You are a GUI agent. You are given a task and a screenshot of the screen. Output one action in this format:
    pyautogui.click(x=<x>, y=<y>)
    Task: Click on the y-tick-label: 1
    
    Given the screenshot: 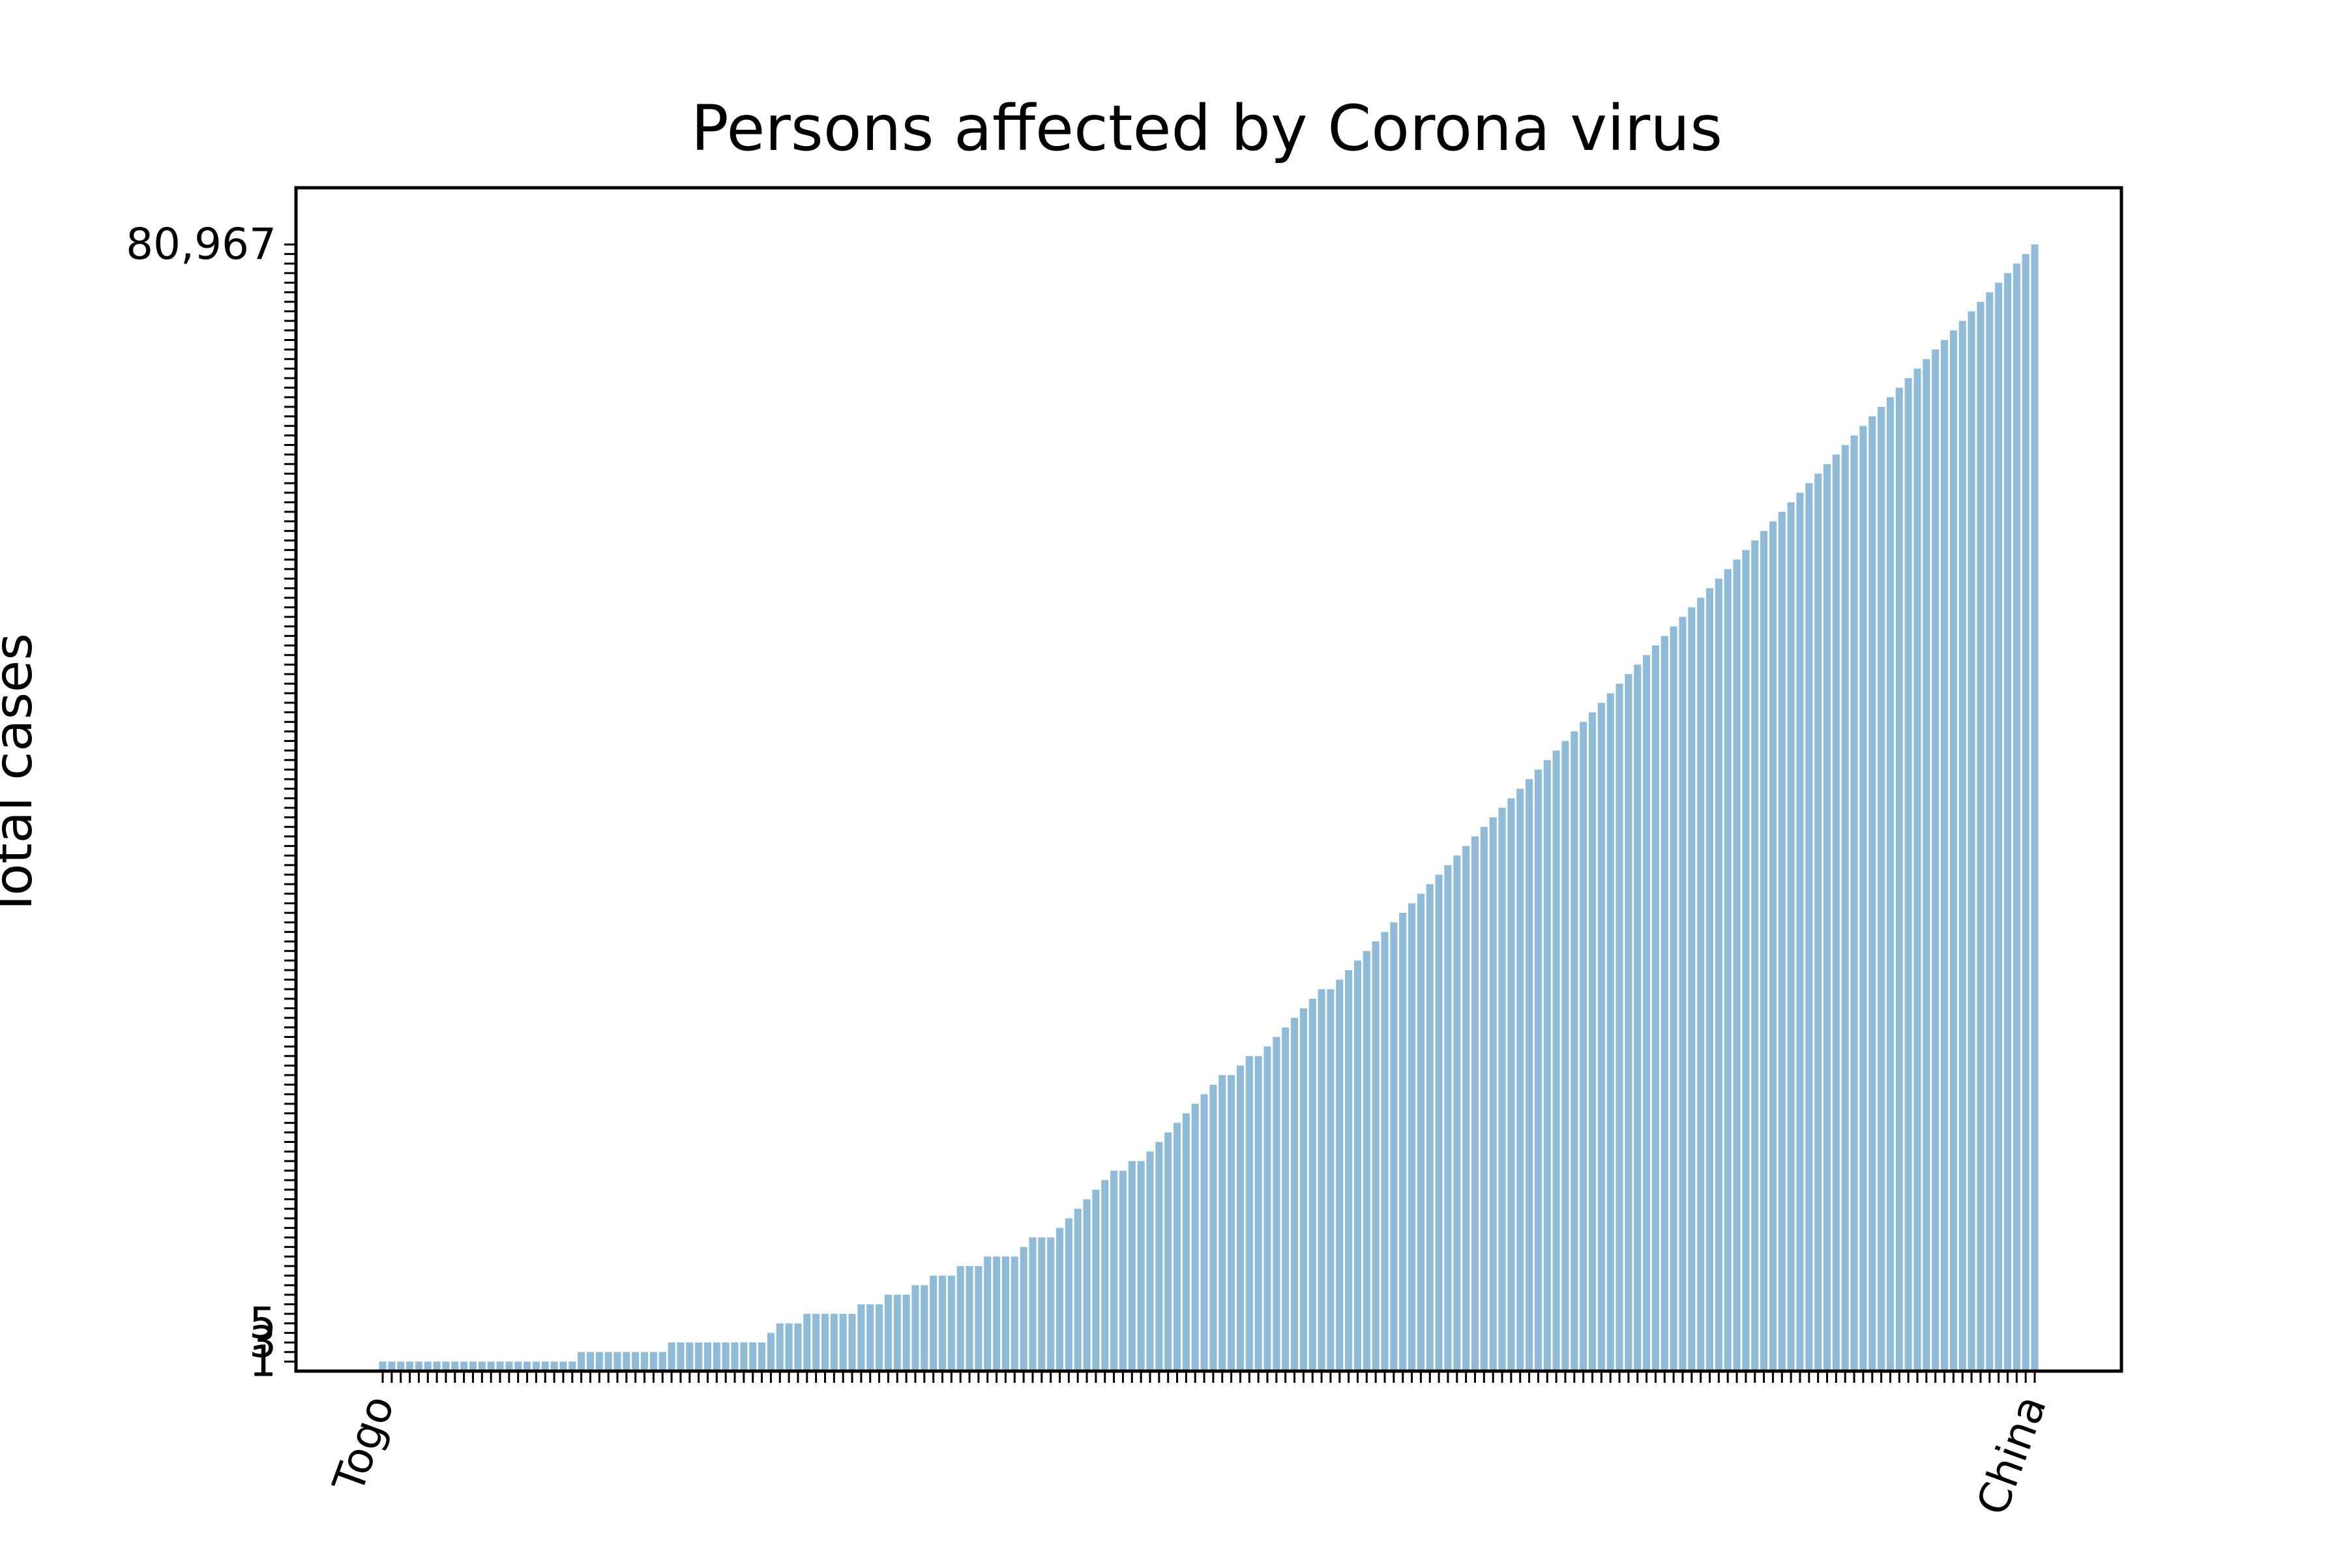 What is the action you would take?
    pyautogui.click(x=262, y=1361)
    